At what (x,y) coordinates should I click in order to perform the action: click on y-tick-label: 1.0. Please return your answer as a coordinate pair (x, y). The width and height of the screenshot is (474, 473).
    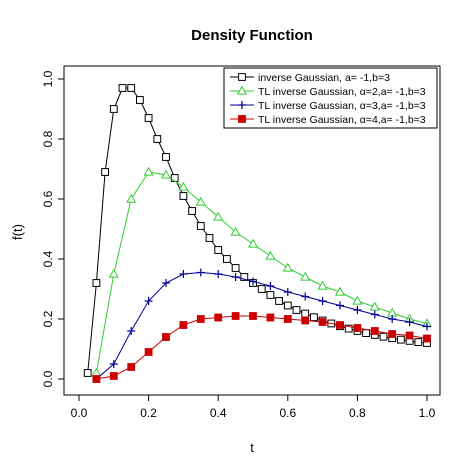
    Looking at the image, I should click on (48, 78).